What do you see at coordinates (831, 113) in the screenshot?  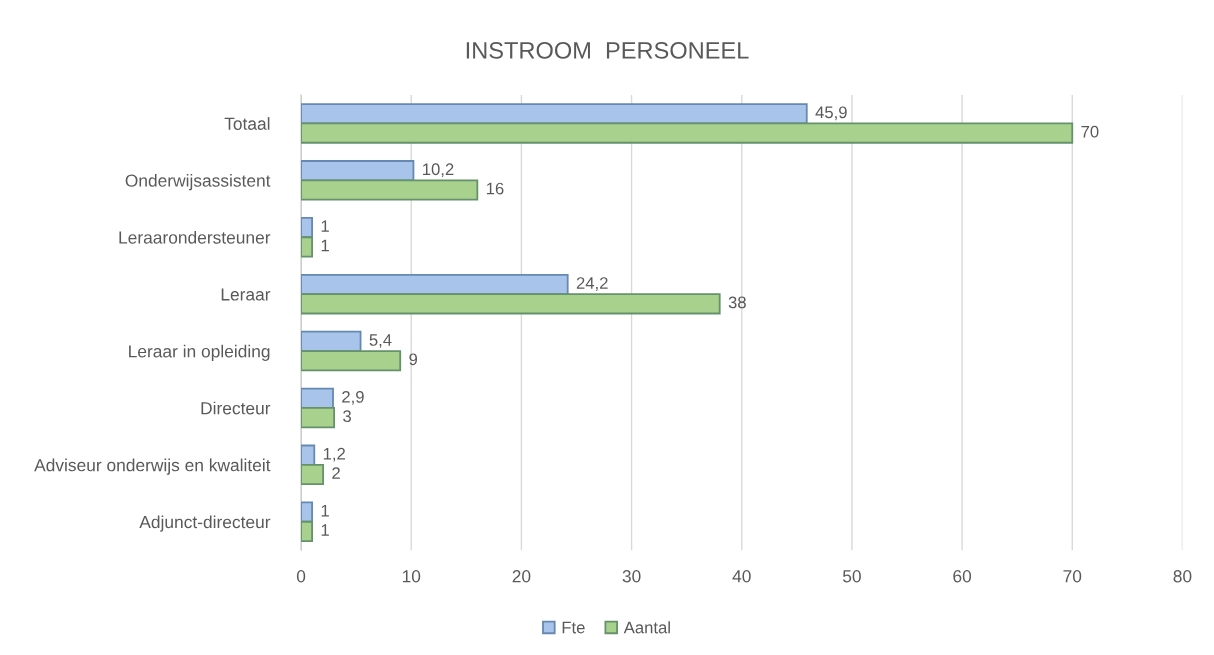 I see `data-label: 45,9` at bounding box center [831, 113].